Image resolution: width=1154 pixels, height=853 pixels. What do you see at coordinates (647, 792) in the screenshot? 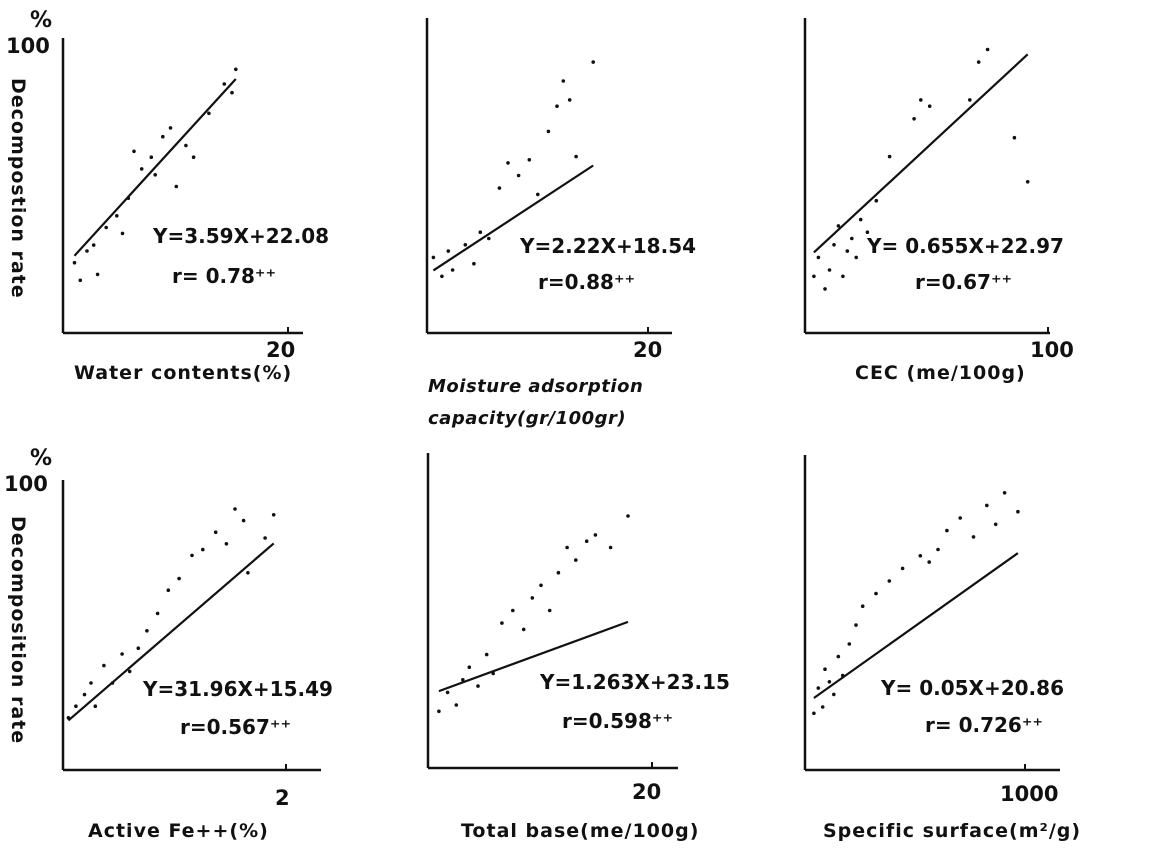
I see `panel-5-x-tick: 20` at bounding box center [647, 792].